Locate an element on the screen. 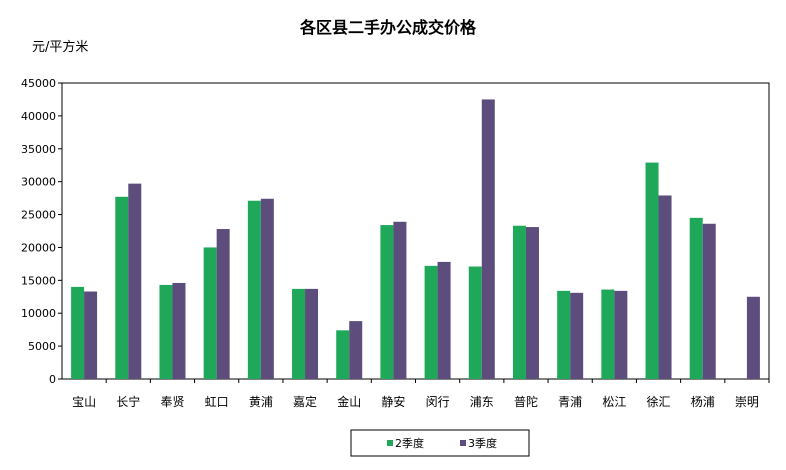  x-category-label: 奉贤 is located at coordinates (172, 402).